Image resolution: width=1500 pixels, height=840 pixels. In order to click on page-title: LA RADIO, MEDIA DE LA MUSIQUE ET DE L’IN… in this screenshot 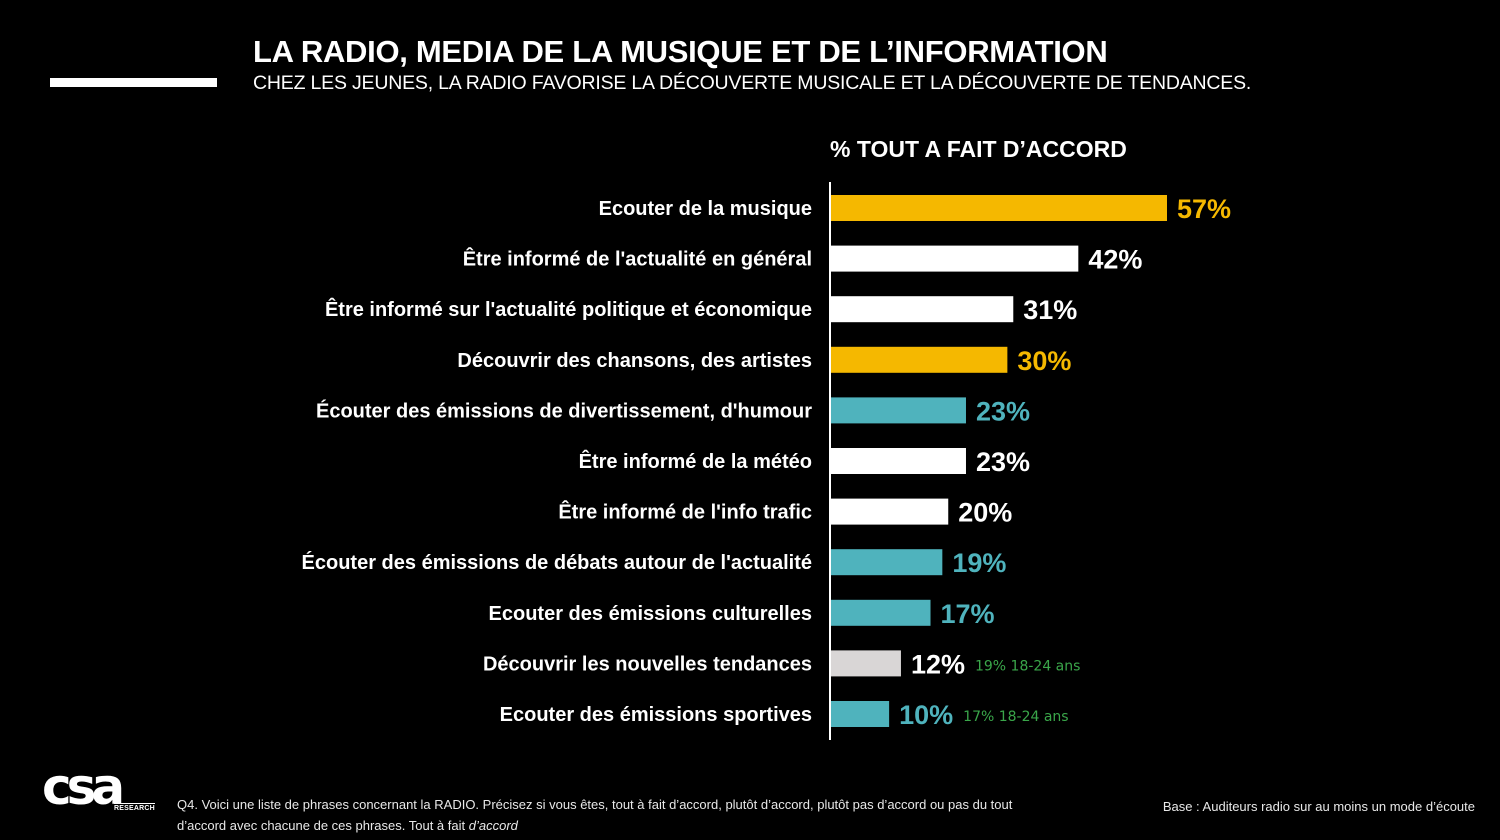, I will do `click(680, 51)`.